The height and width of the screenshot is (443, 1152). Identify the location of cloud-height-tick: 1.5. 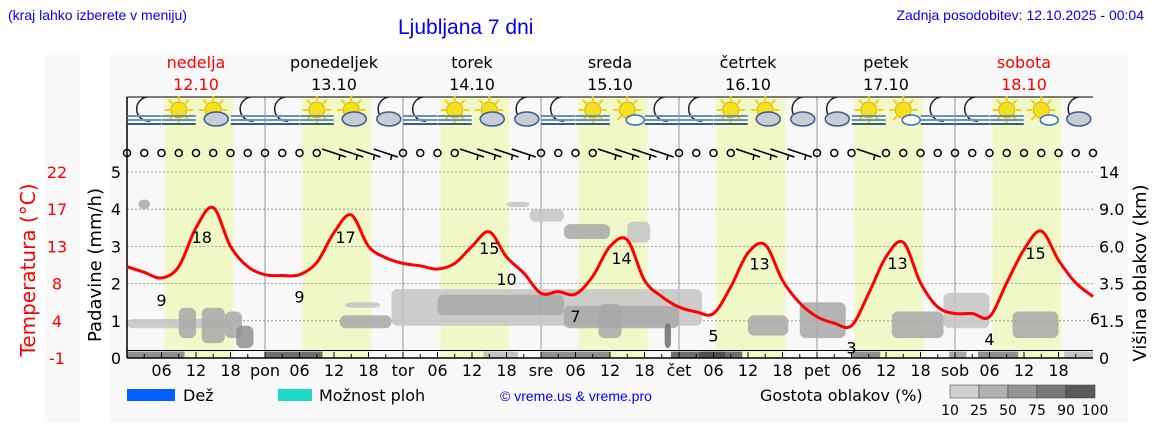
(1111, 321).